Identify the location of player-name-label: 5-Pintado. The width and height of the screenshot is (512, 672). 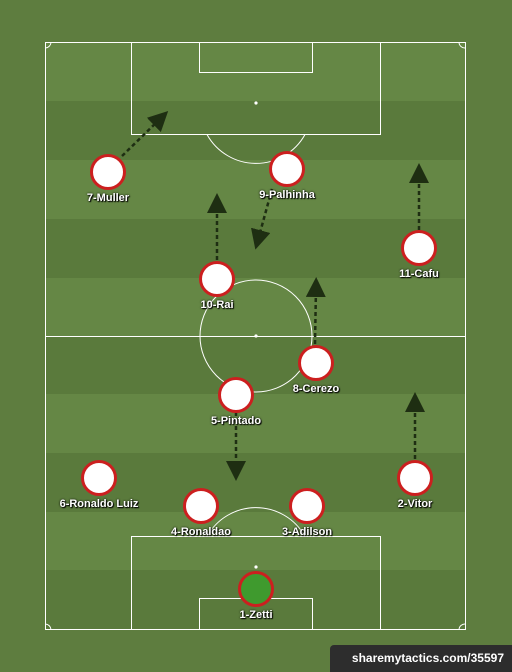
(236, 421).